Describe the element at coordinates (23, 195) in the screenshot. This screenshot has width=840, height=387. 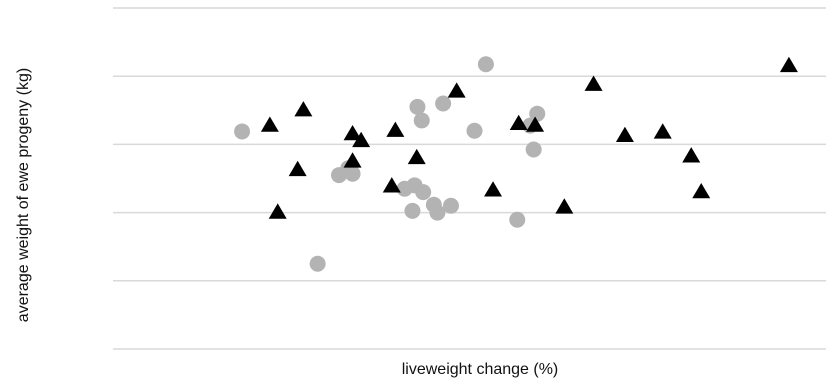
I see `y-axis-title: average weight of ewe progeny (kg)` at that location.